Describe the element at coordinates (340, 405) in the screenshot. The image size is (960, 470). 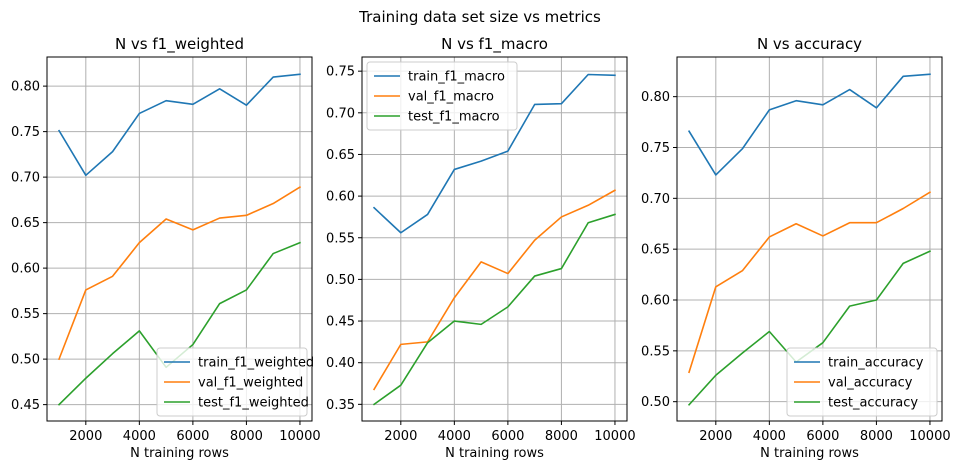
I see `y-tick-label: 0.35` at that location.